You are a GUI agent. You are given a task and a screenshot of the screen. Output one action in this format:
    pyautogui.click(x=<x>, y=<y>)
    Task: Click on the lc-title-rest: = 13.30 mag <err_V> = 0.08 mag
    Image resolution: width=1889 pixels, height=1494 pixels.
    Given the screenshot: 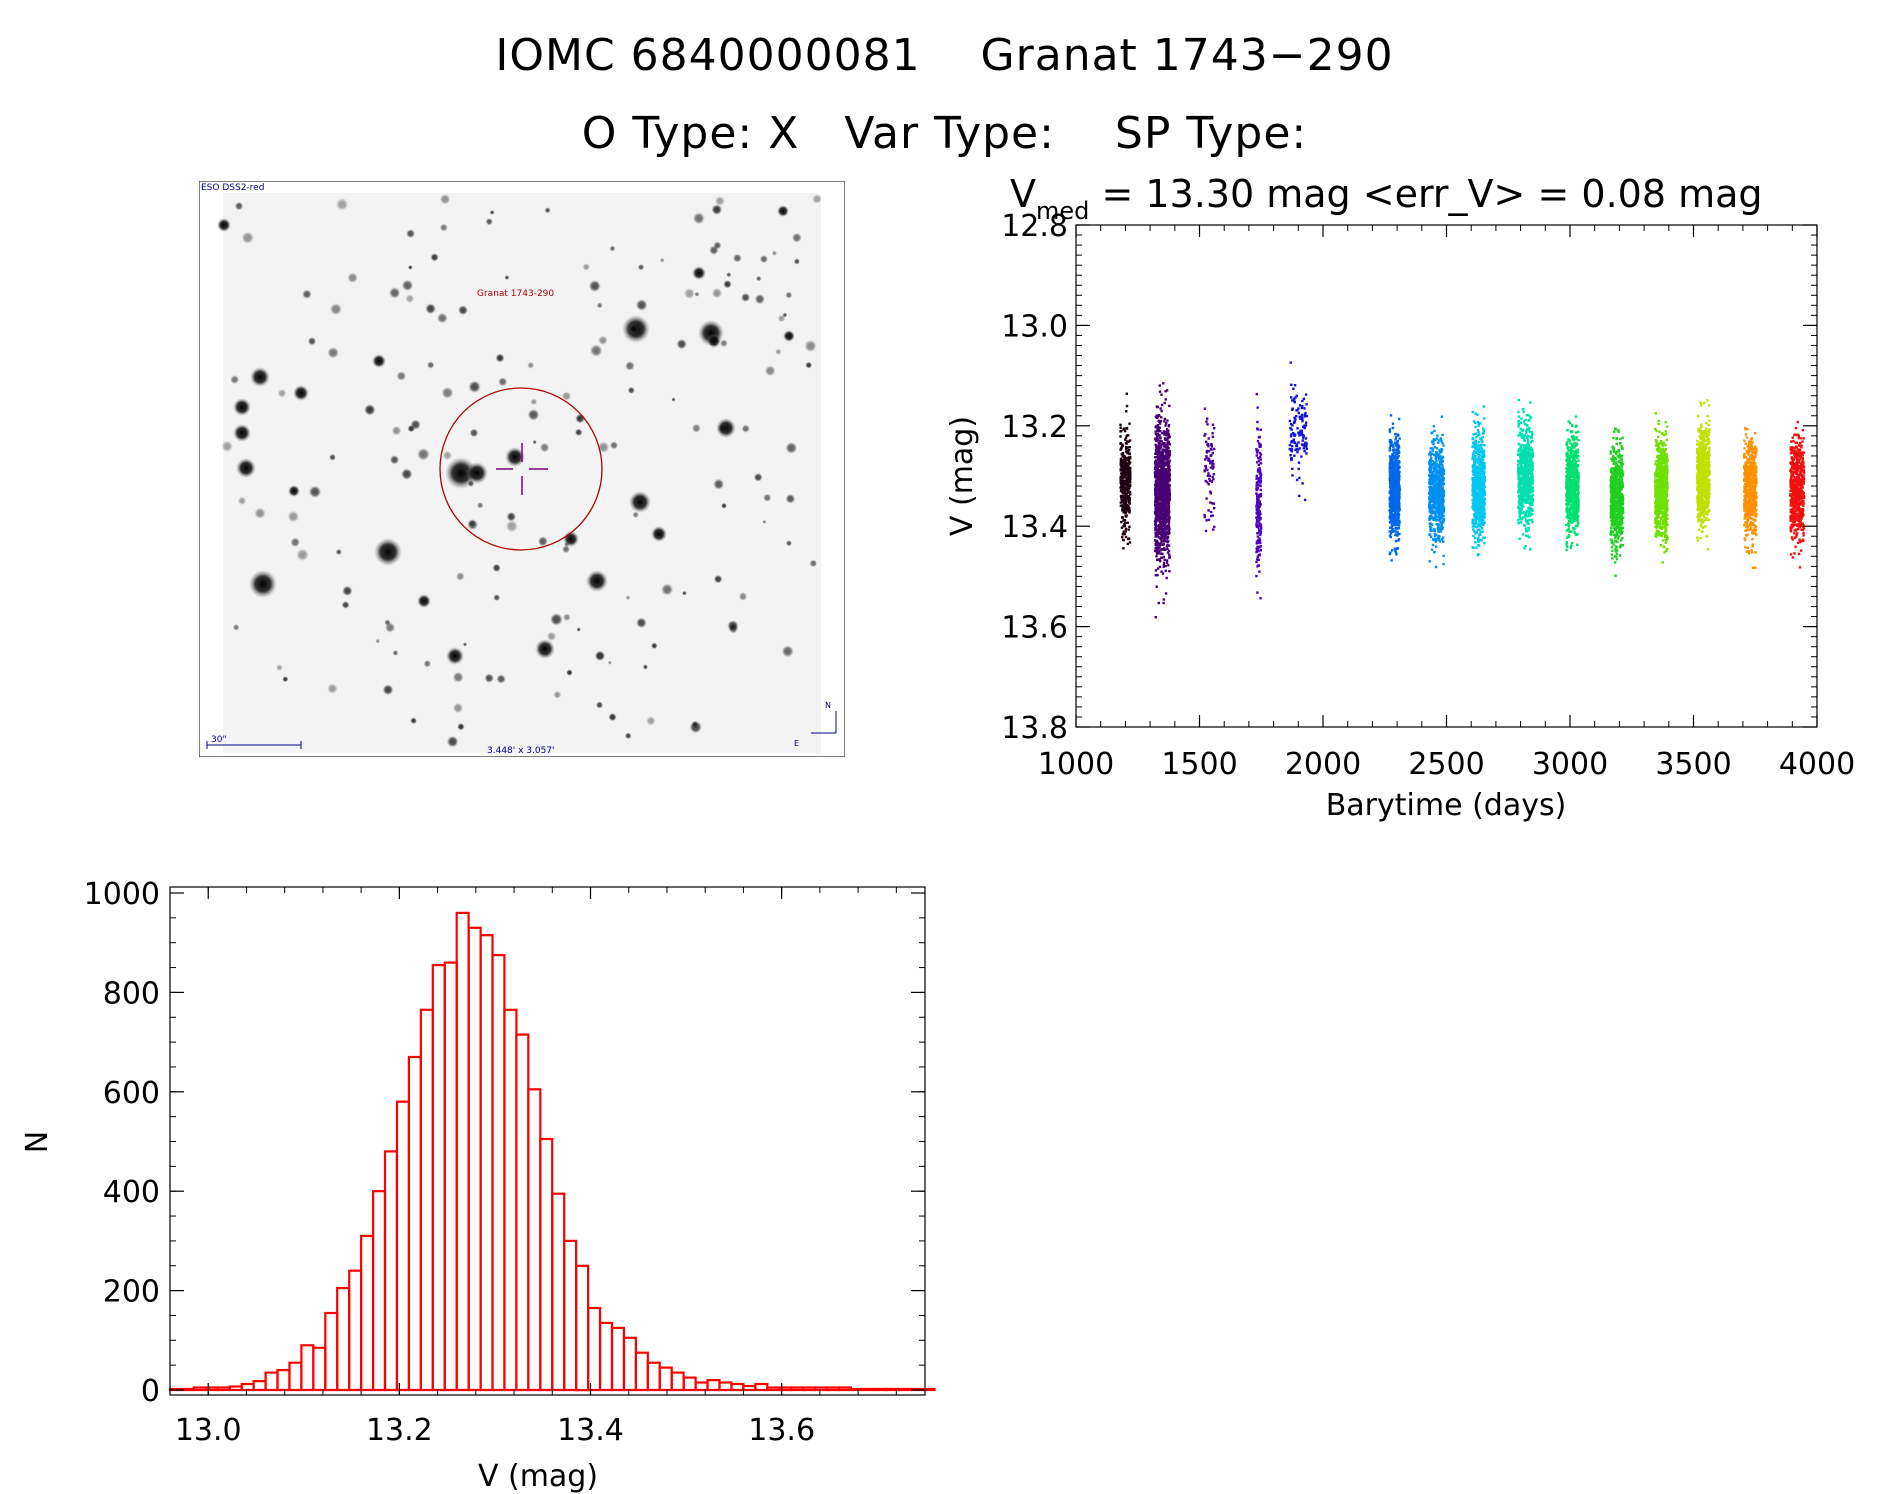 What is the action you would take?
    pyautogui.click(x=1425, y=194)
    